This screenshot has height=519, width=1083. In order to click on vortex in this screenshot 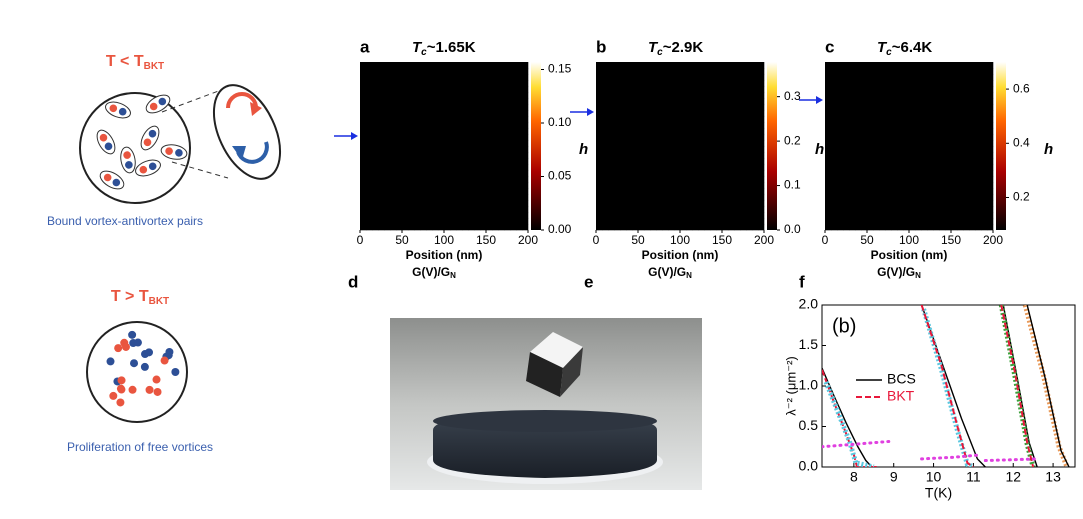, I will do `click(121, 380)`.